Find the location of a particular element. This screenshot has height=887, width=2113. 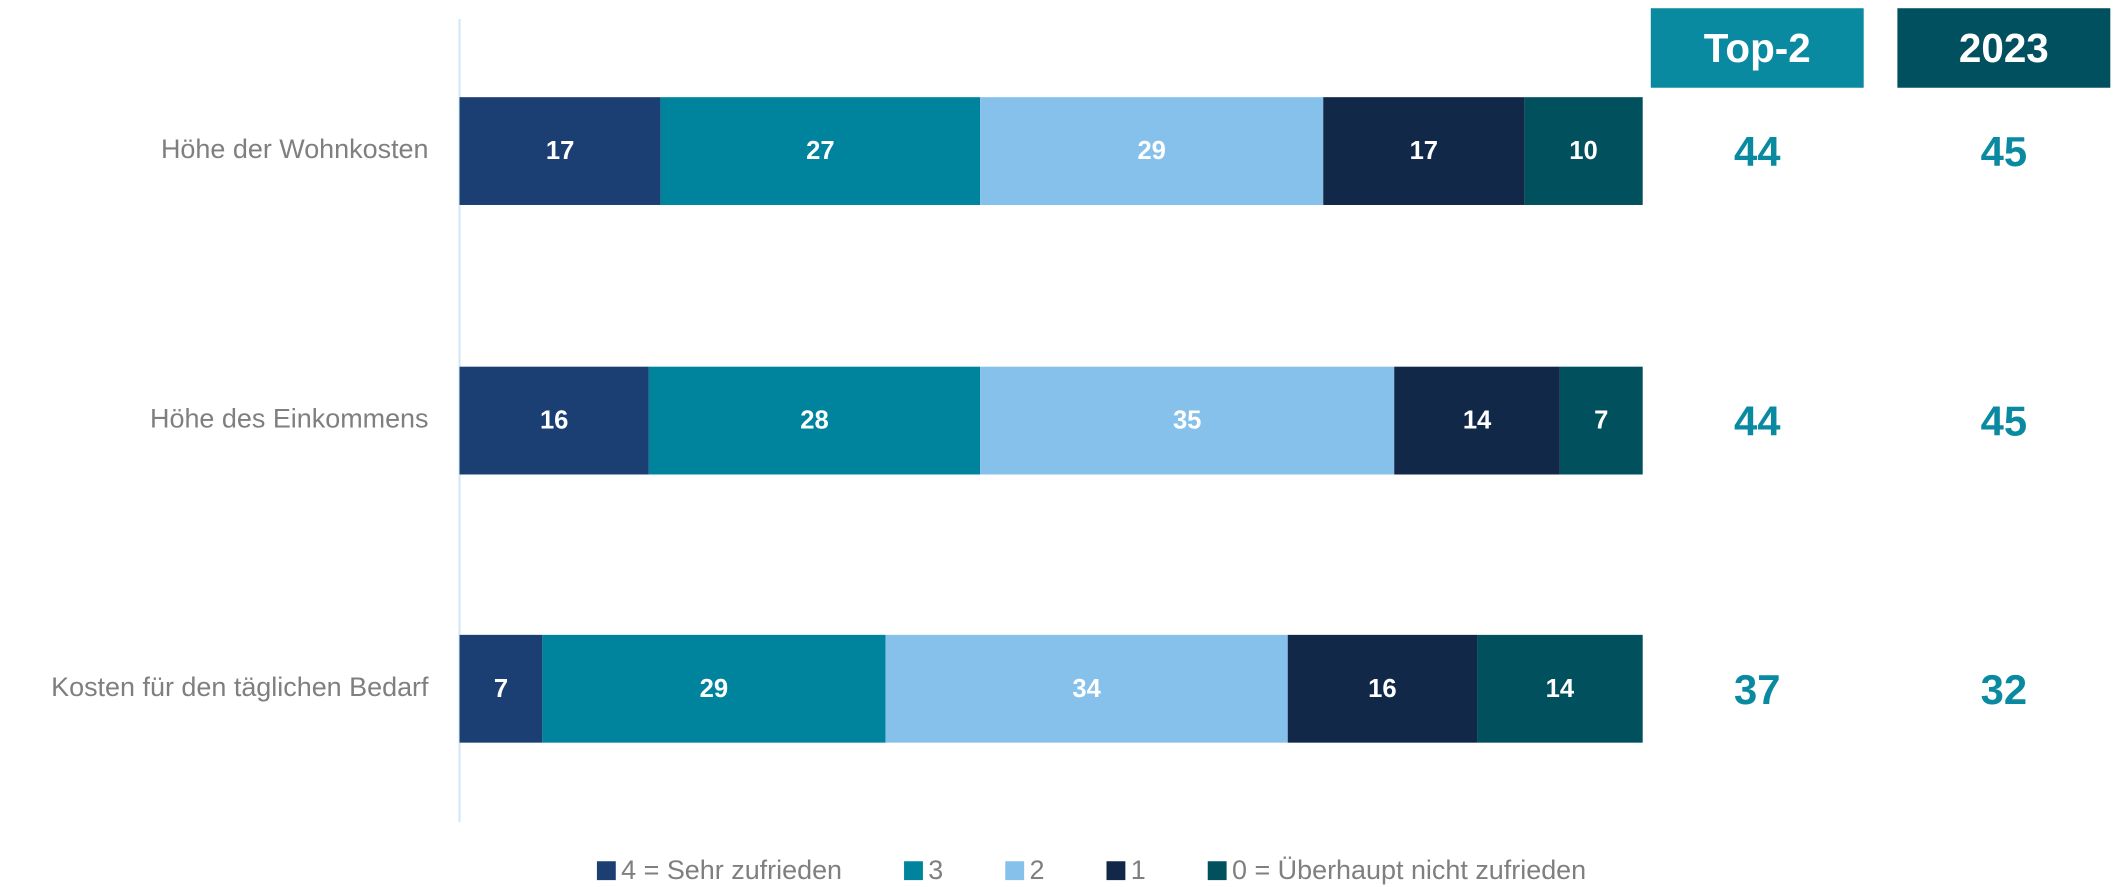

column-header: 2023 is located at coordinates (2004, 48).